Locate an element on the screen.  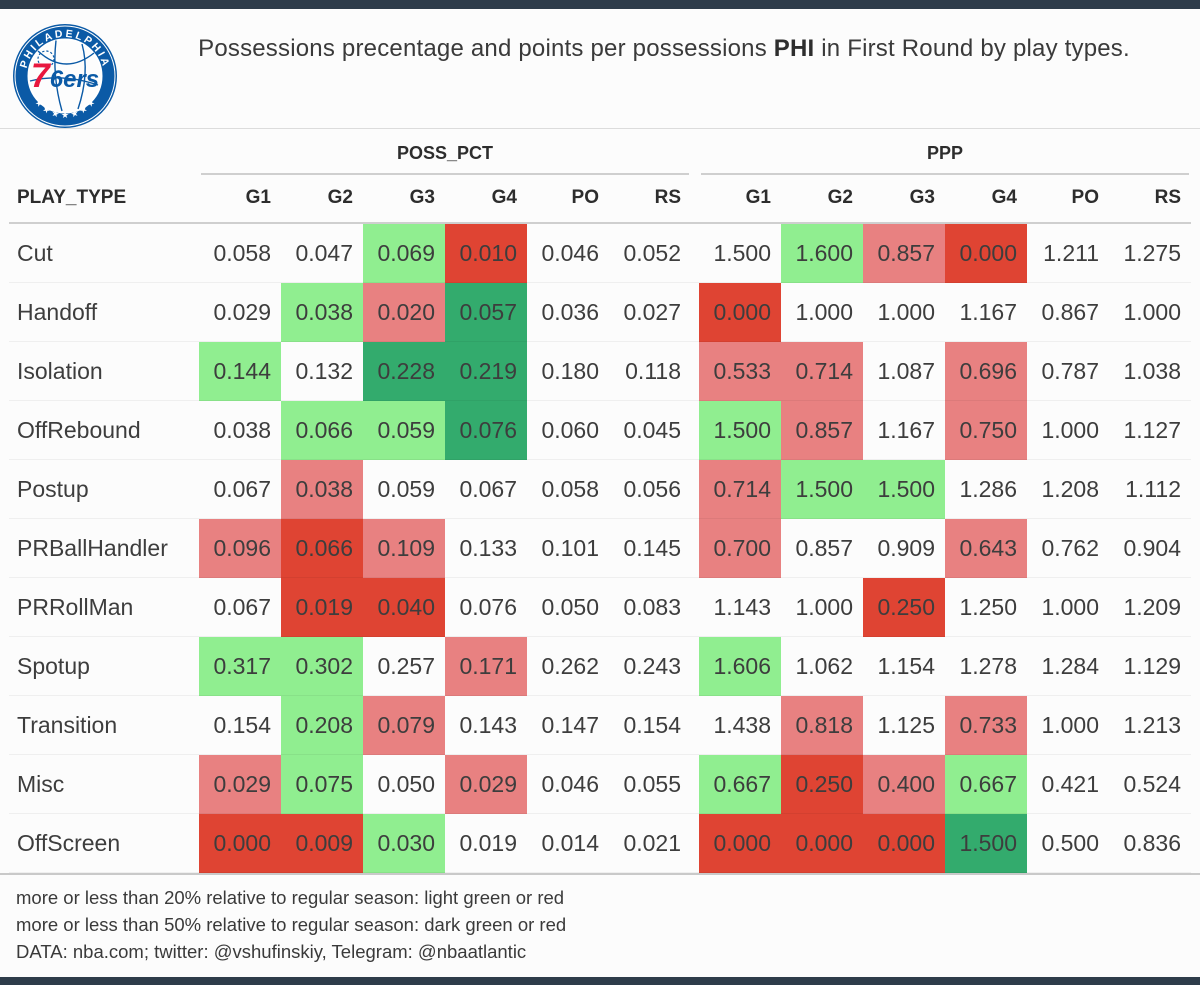
poss-pct-value-cell: 0.317 is located at coordinates (240, 666).